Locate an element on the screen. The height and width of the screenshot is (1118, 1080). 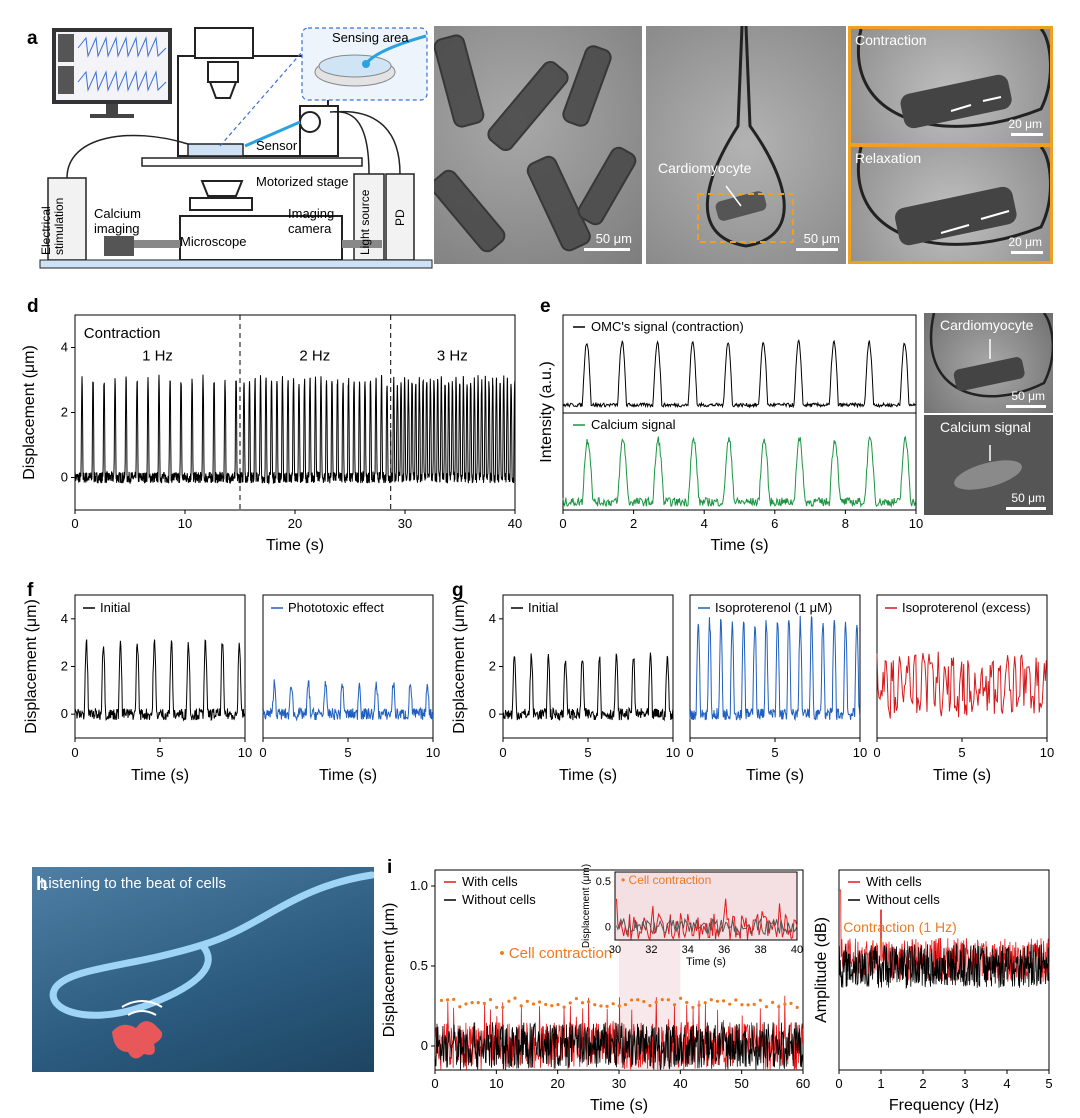
x-tick-label: 6 is located at coordinates (774, 523).